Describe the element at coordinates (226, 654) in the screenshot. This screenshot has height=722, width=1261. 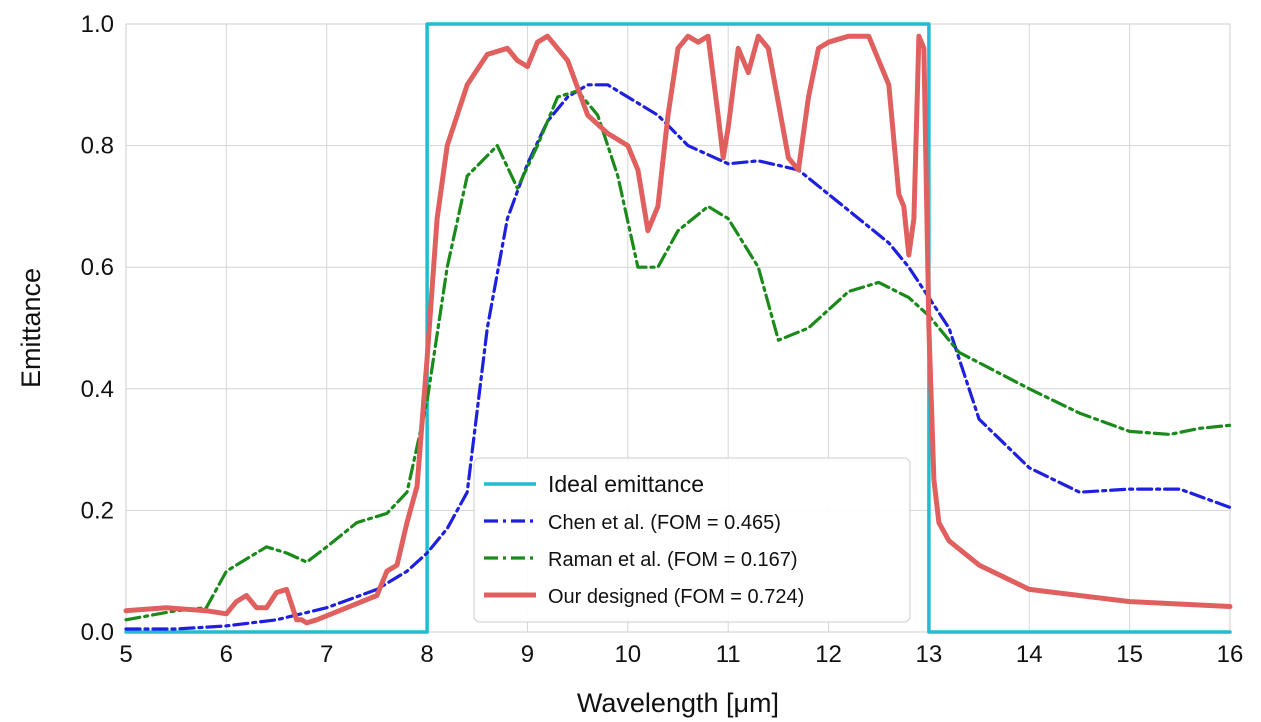
I see `x-tick-label: 6` at that location.